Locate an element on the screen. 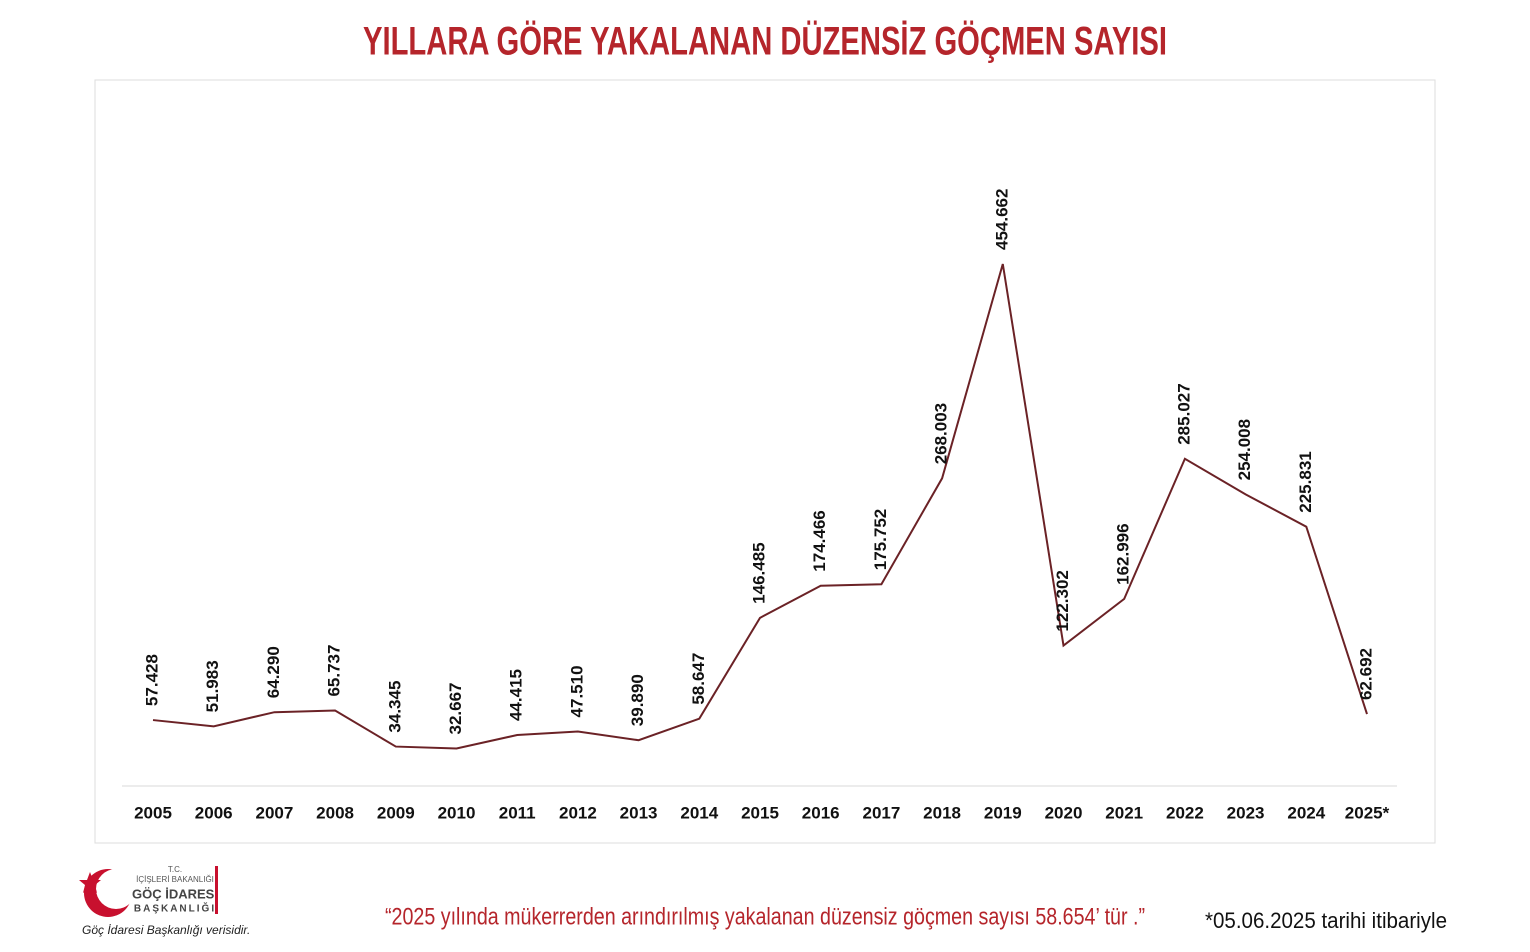  data-label: 175.752 is located at coordinates (880, 539).